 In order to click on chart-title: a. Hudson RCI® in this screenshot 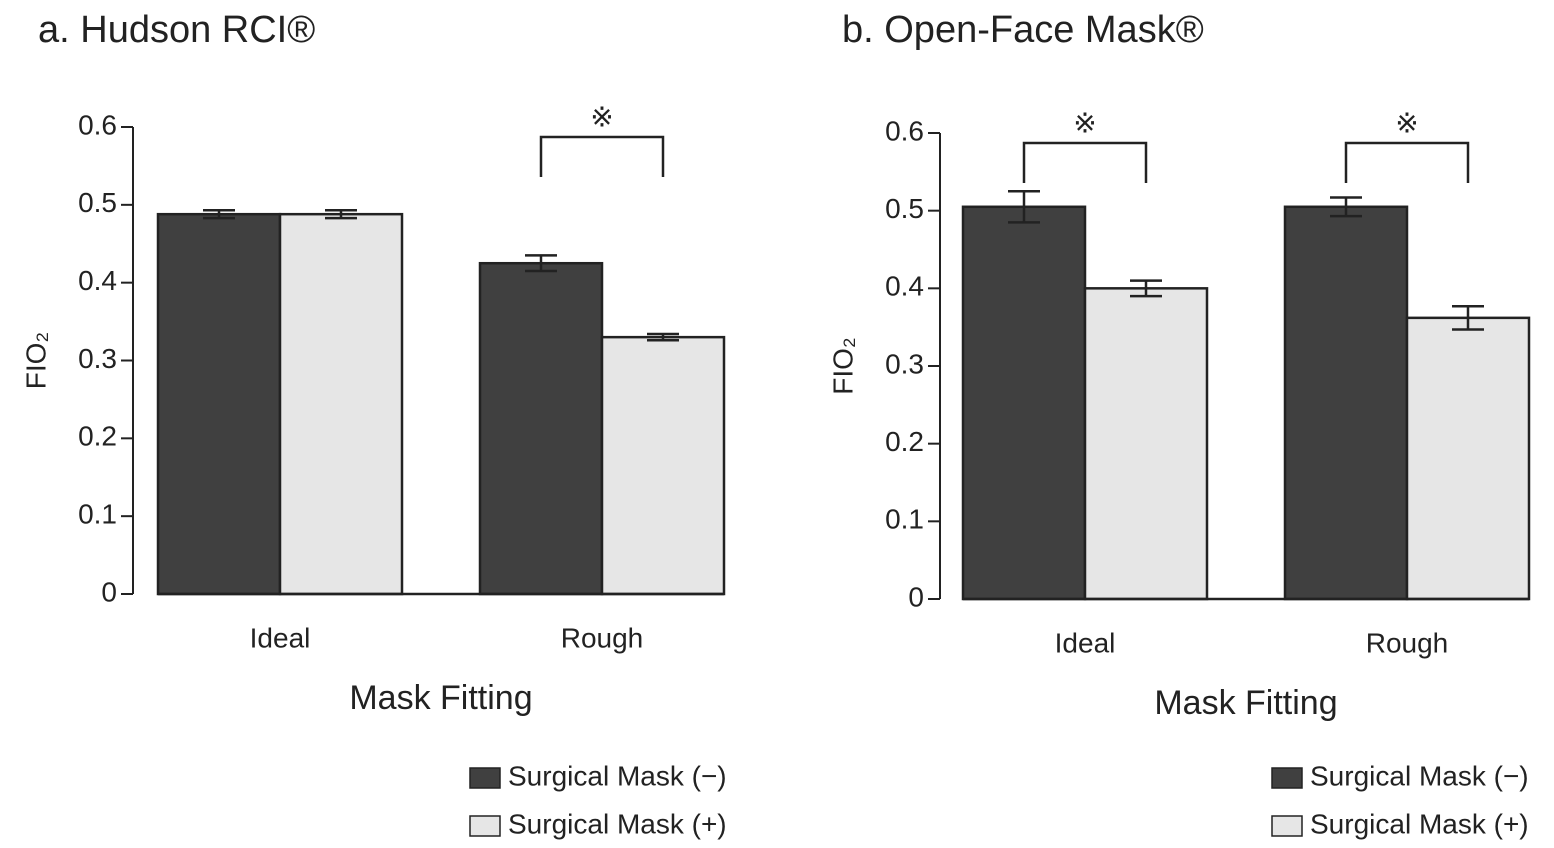, I will do `click(176, 30)`.